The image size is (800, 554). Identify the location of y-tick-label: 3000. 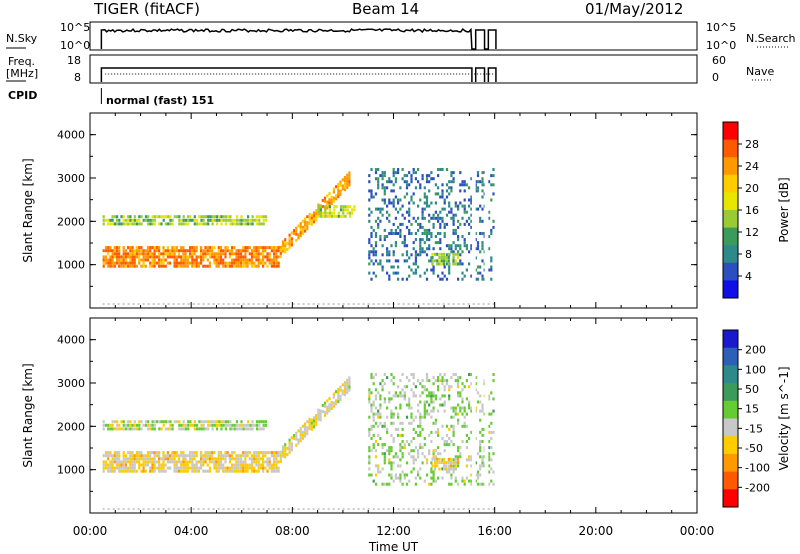
(71, 178).